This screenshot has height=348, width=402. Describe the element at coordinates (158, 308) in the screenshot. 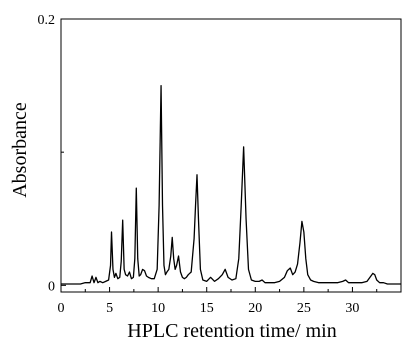

I see `x-tick-label: 10` at that location.